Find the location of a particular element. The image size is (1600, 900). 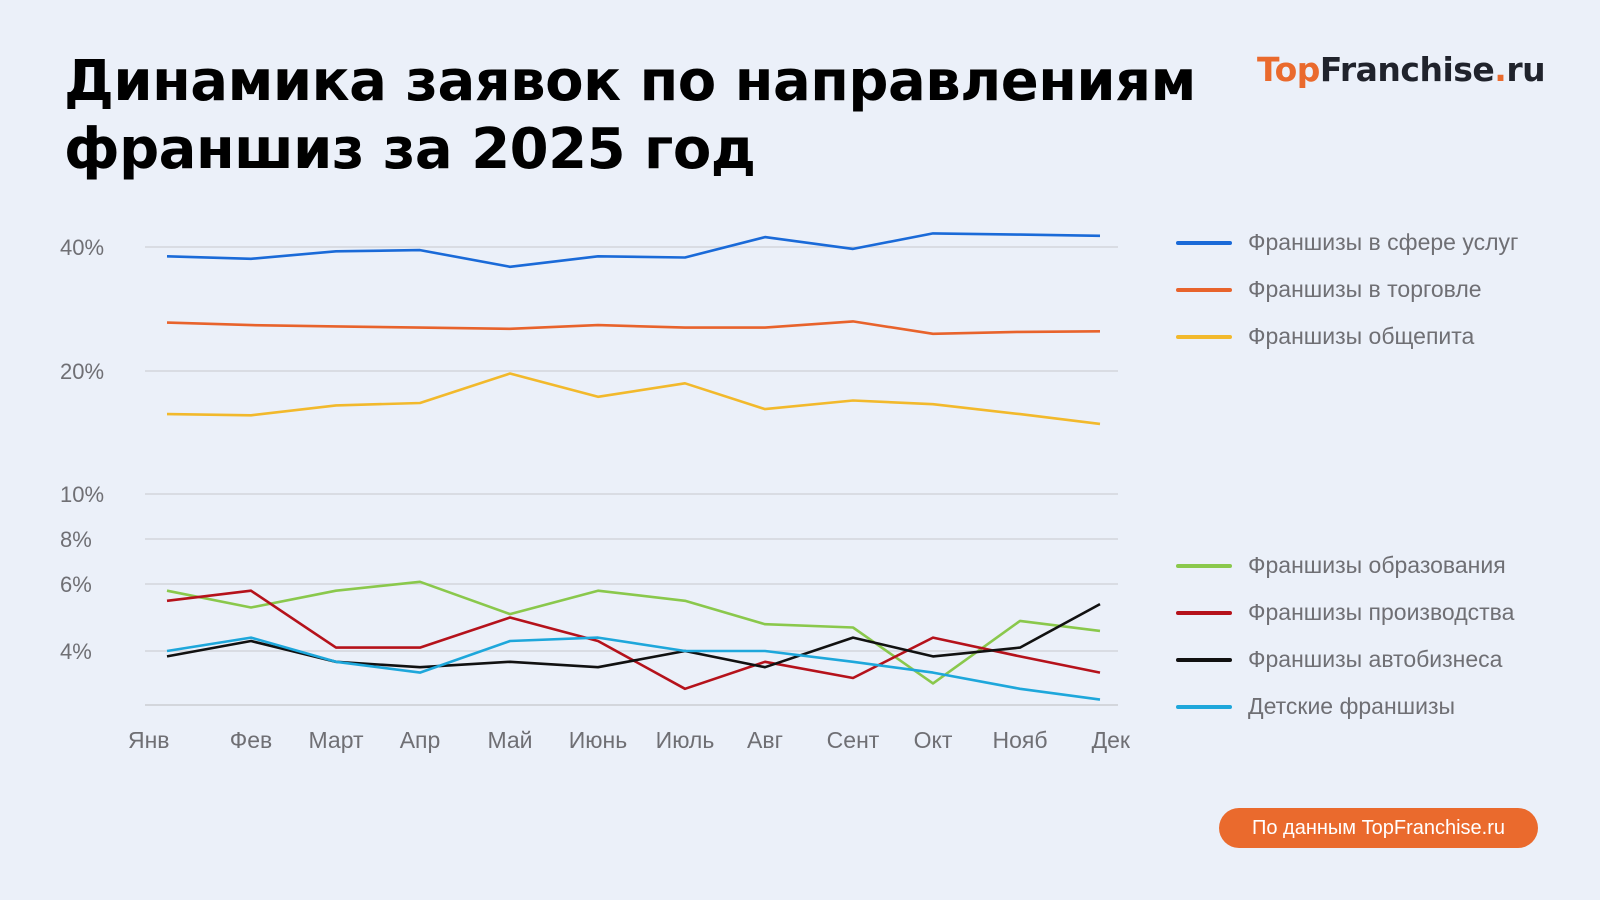

y-tick-label: 40% is located at coordinates (82, 247).